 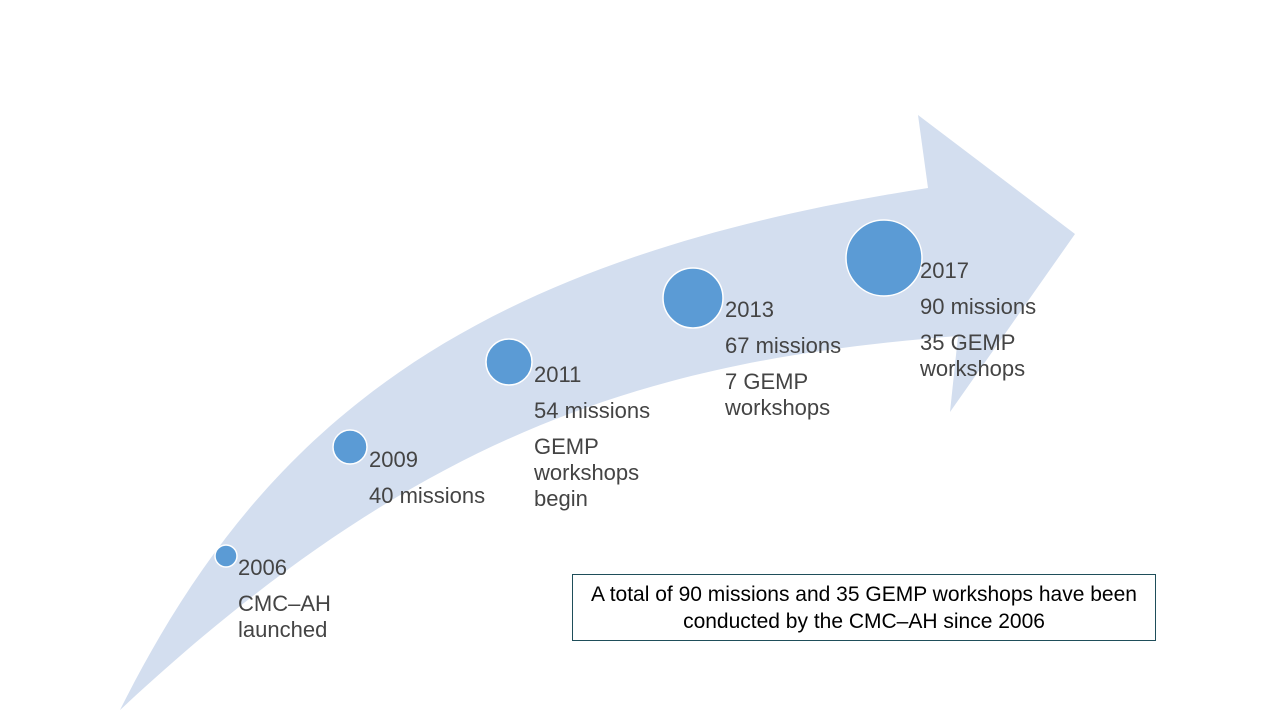 I want to click on milestone-detail: 90 missions, so click(x=978, y=306).